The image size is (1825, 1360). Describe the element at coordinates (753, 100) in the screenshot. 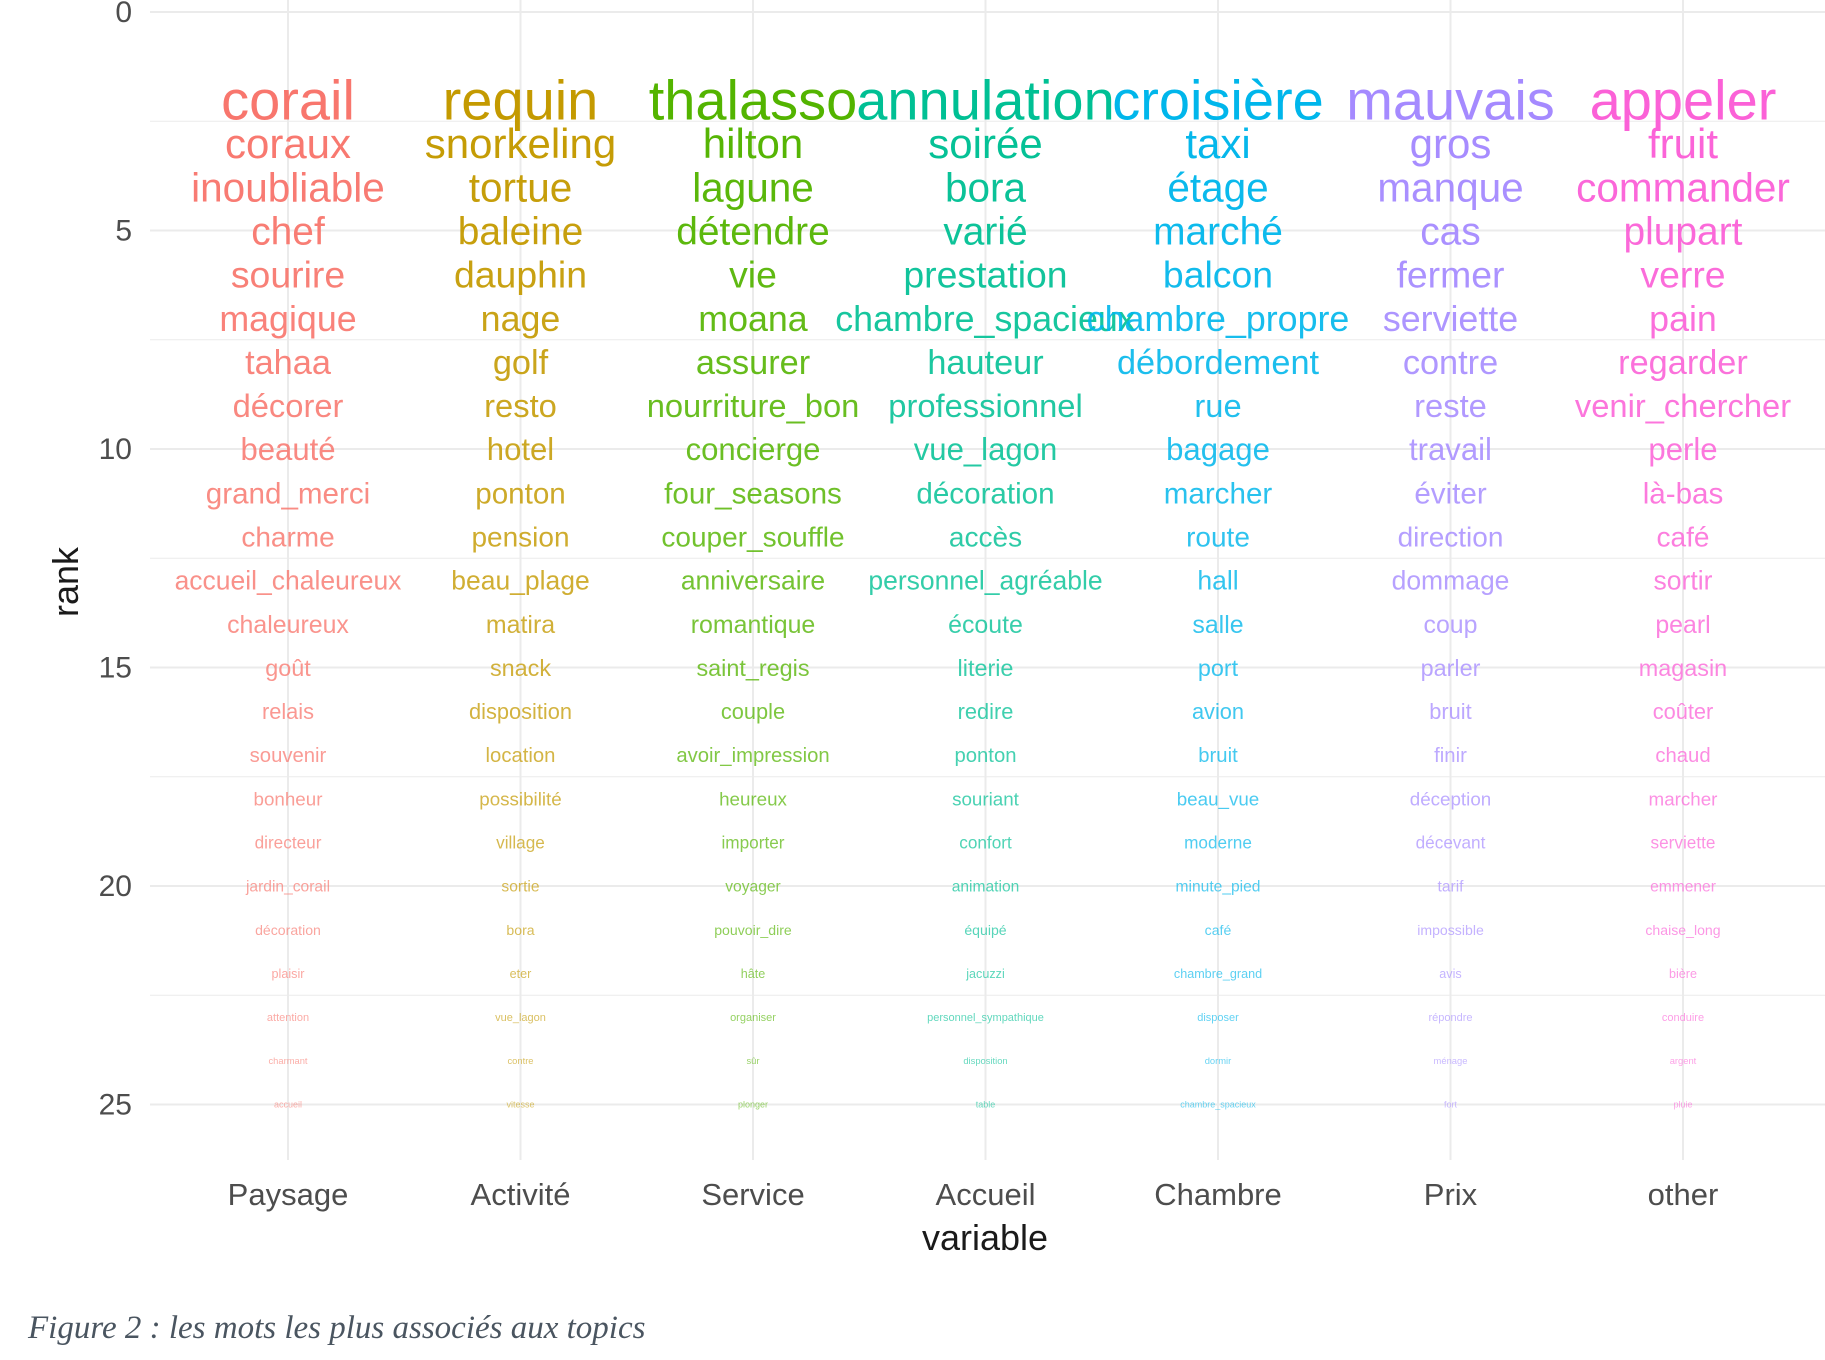

I see `word-label: thalasso` at that location.